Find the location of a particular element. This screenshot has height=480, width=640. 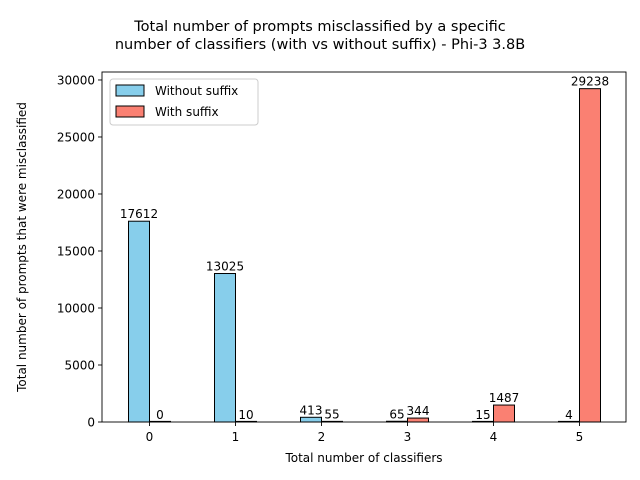

y-axis: 0 5000 10000 15000 20000 25000 30000 is located at coordinates (79, 251).